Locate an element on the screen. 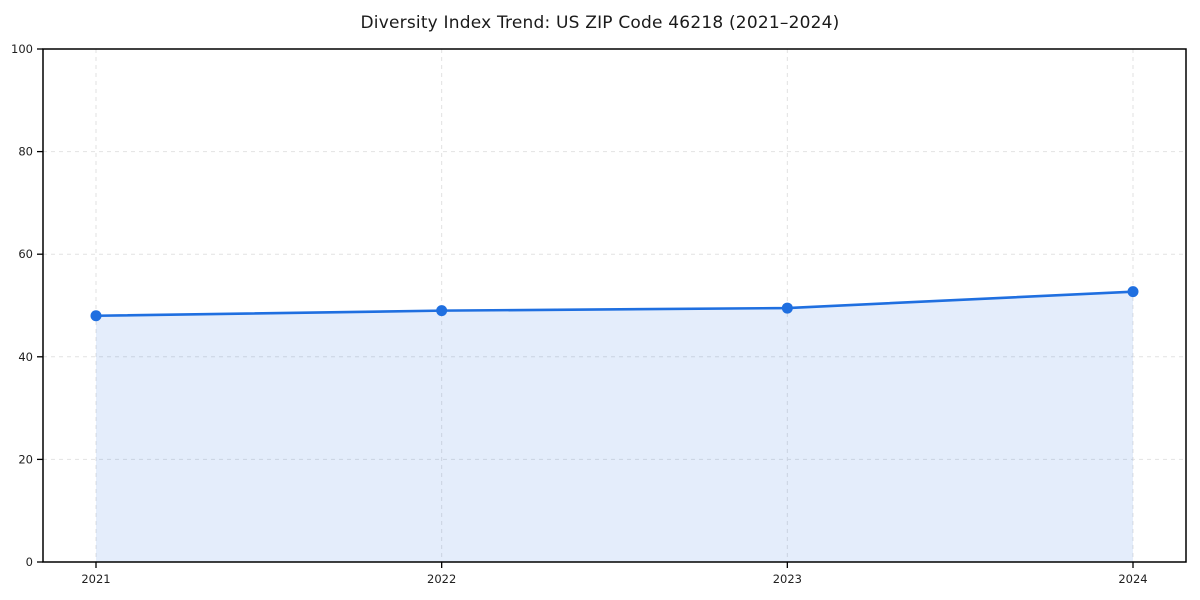 This screenshot has height=600, width=1200. y-tick-label: 60 is located at coordinates (25, 254).